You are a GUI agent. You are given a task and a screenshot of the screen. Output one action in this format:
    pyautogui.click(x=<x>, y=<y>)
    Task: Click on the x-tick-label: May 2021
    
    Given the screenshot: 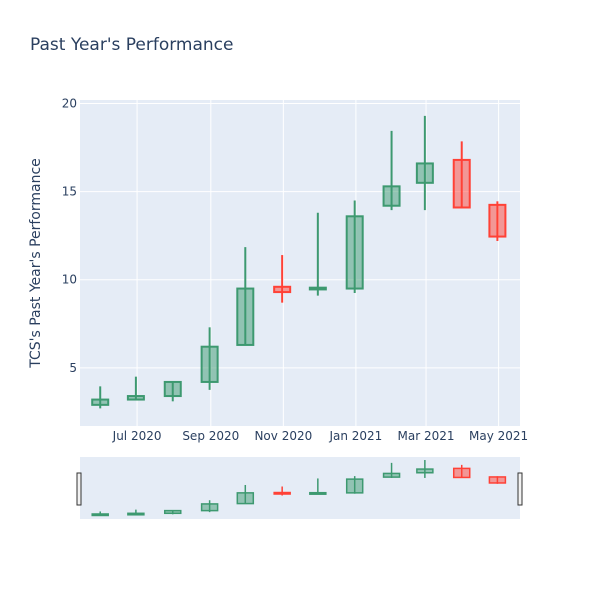 What is the action you would take?
    pyautogui.click(x=498, y=436)
    